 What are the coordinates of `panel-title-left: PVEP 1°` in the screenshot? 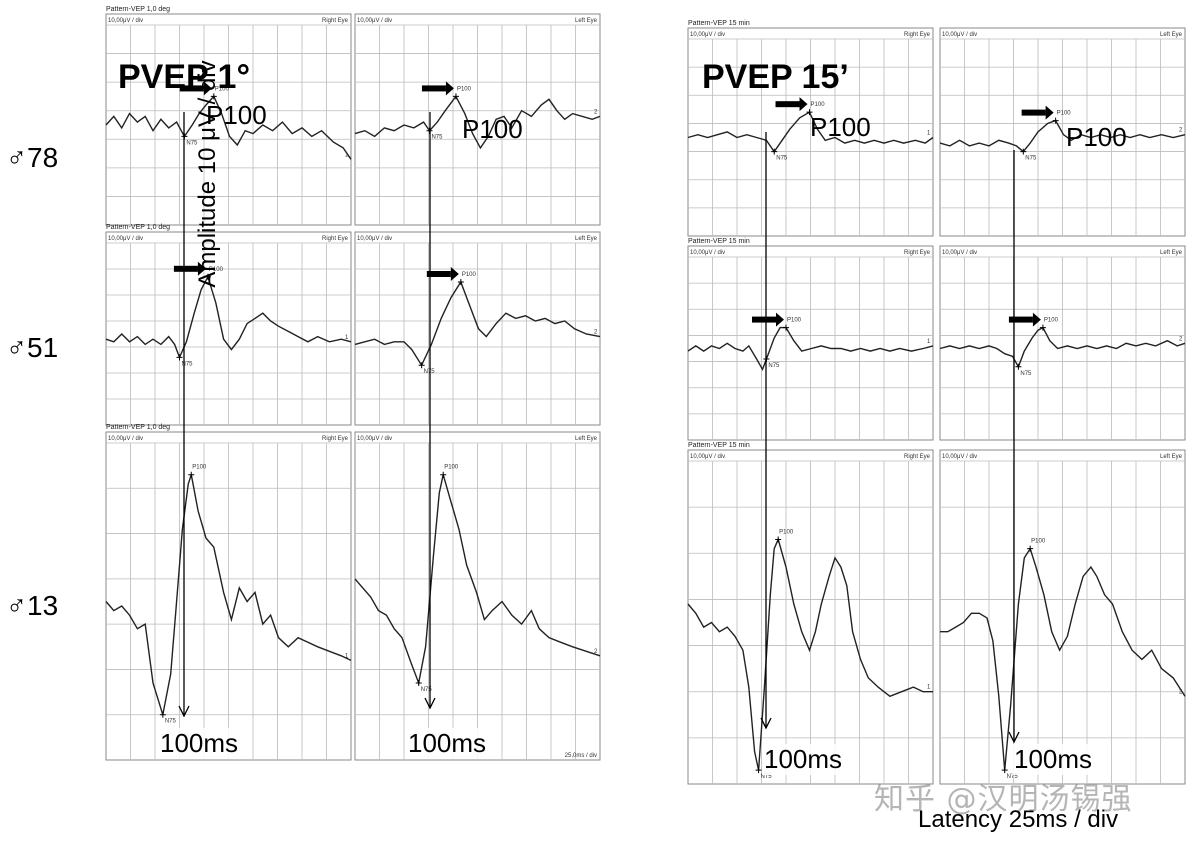 It's located at (184, 77).